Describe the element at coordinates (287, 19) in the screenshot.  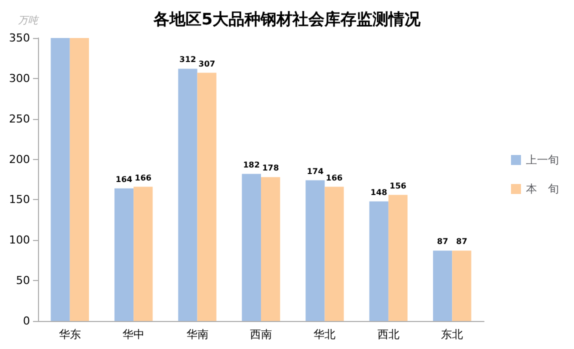
I see `chart-title: 各地区5大品种钢材社会库存监测情况` at that location.